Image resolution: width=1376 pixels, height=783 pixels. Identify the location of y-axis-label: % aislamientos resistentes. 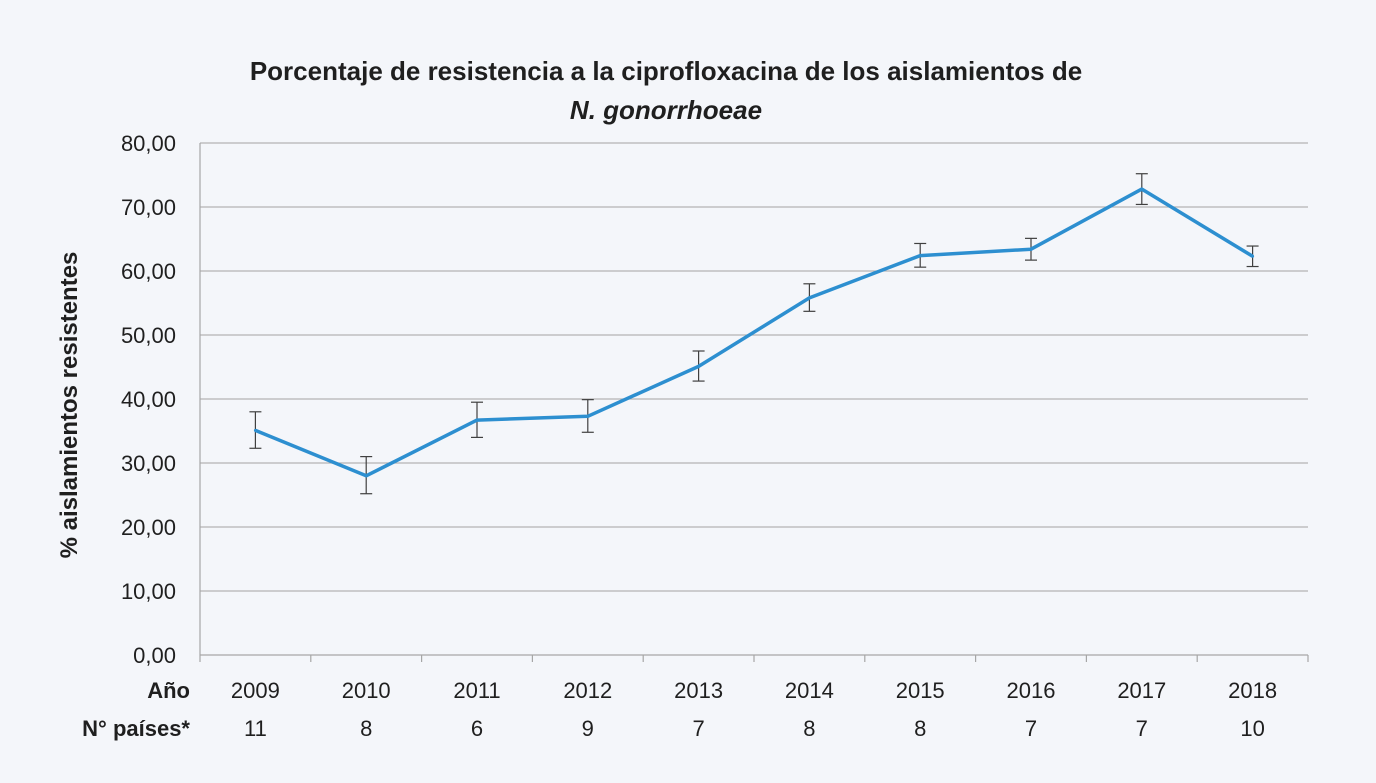
(69, 405).